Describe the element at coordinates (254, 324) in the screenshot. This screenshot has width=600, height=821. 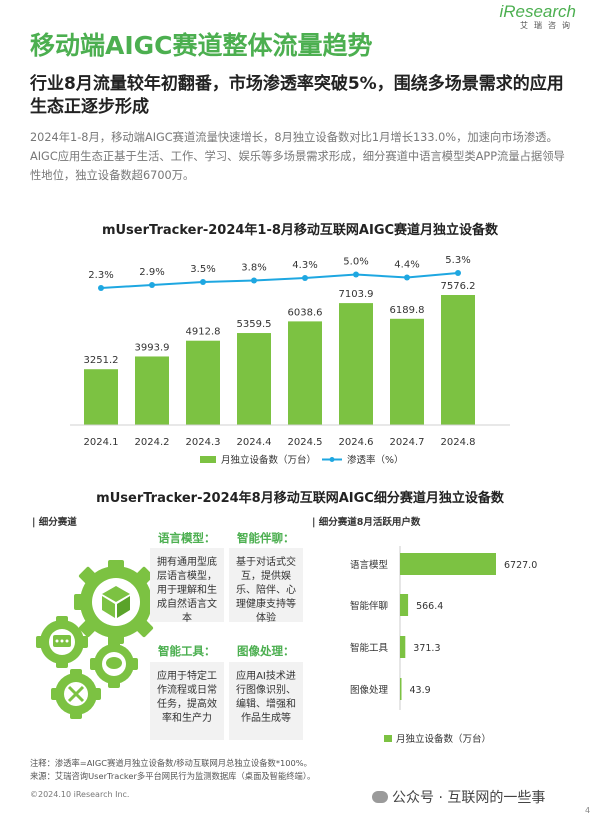
I see `bar-value-label: 5359.5` at that location.